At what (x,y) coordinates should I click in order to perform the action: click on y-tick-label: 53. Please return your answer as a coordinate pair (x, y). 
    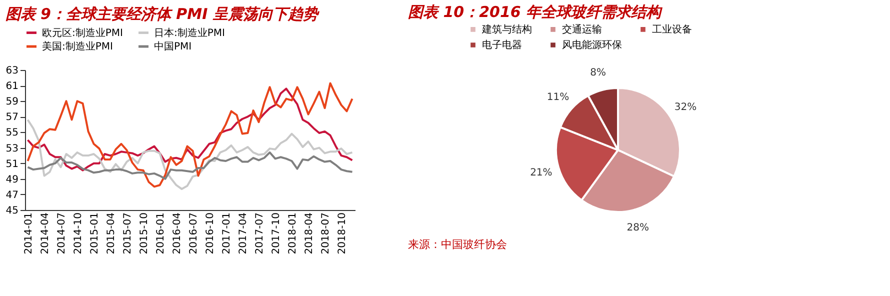
    Looking at the image, I should click on (12, 148).